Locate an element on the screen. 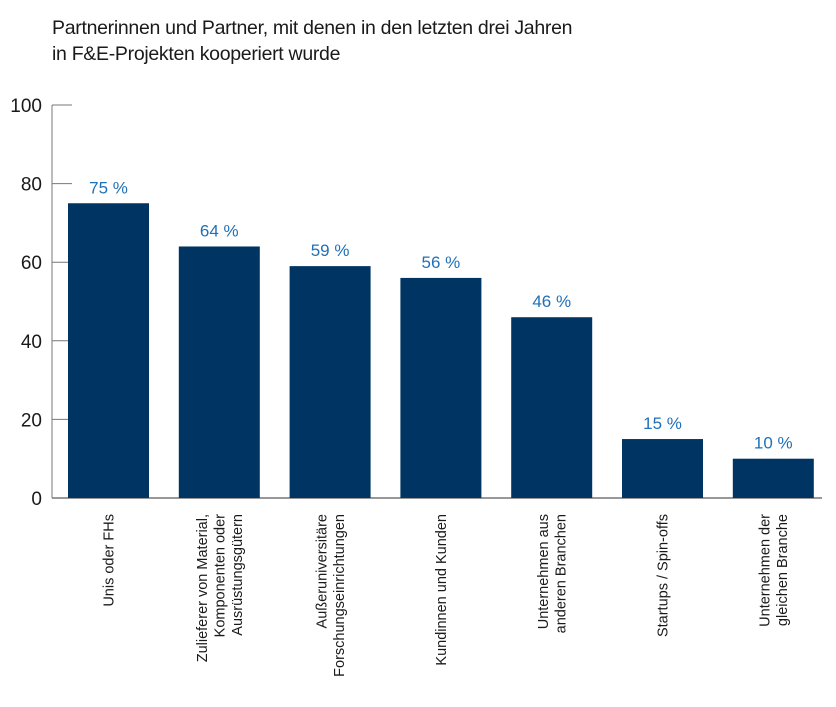 The image size is (836, 707). value-label: 10 % is located at coordinates (773, 443).